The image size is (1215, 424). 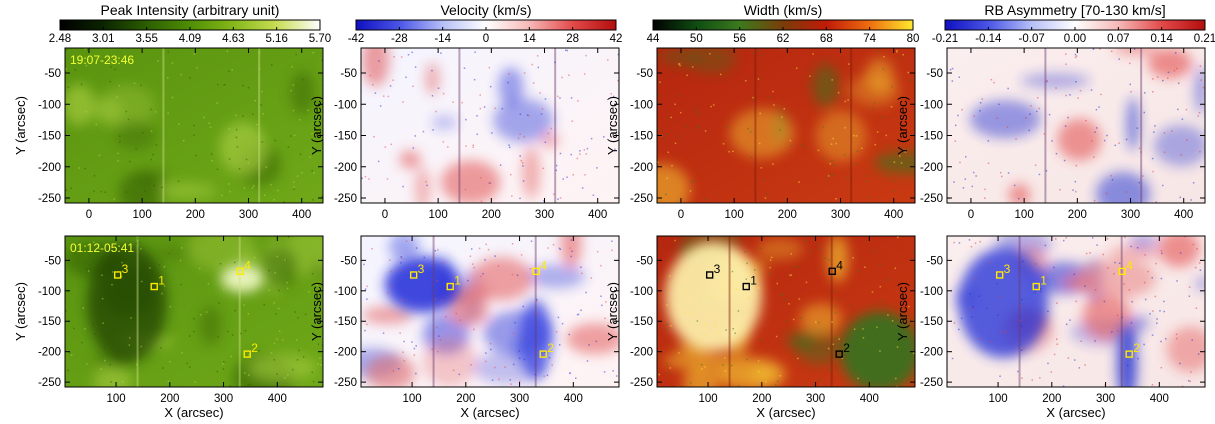 What do you see at coordinates (529, 39) in the screenshot?
I see `colorbar-tick-label: 14` at bounding box center [529, 39].